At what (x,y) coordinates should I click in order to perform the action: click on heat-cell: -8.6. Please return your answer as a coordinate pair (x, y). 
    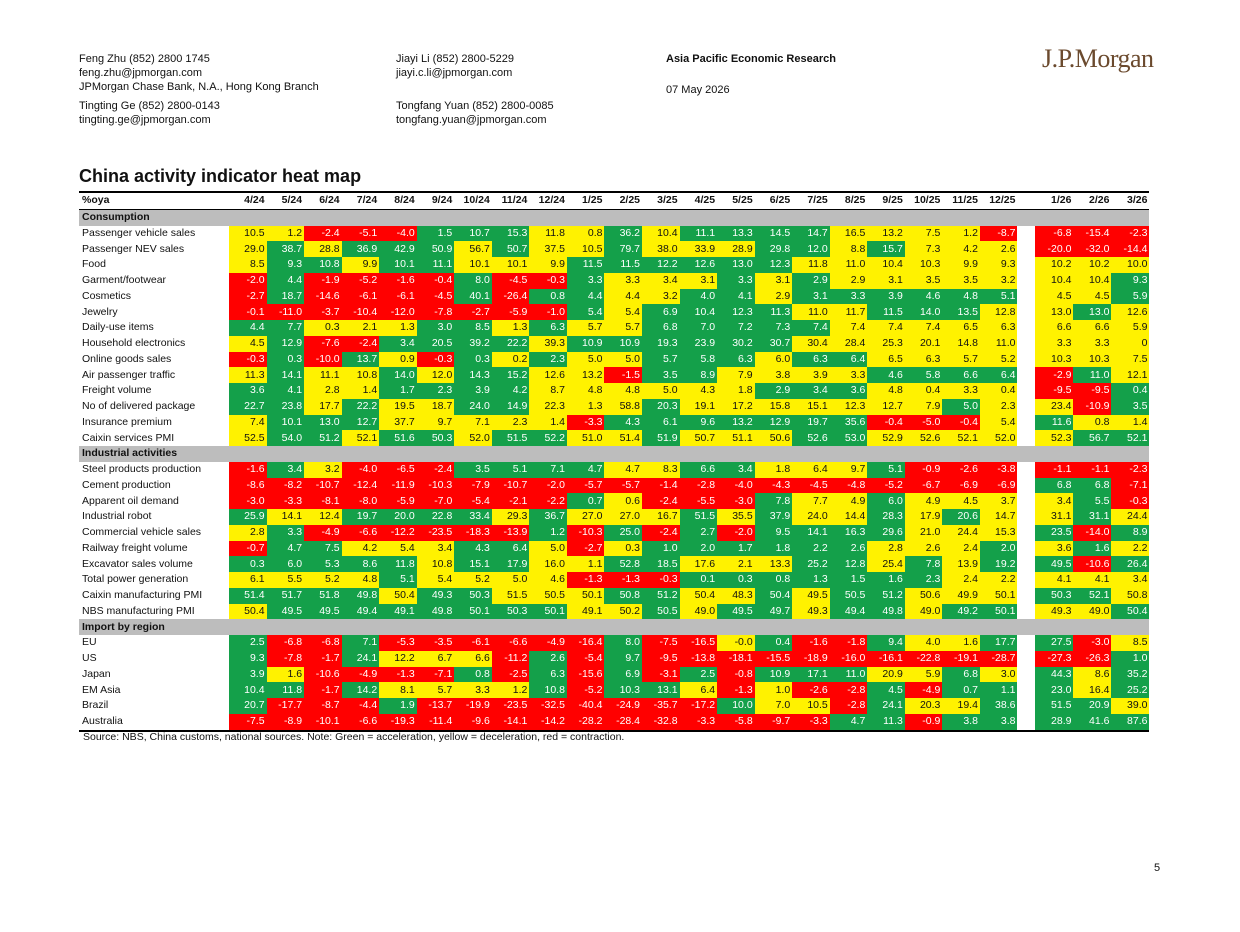
    Looking at the image, I should click on (248, 485).